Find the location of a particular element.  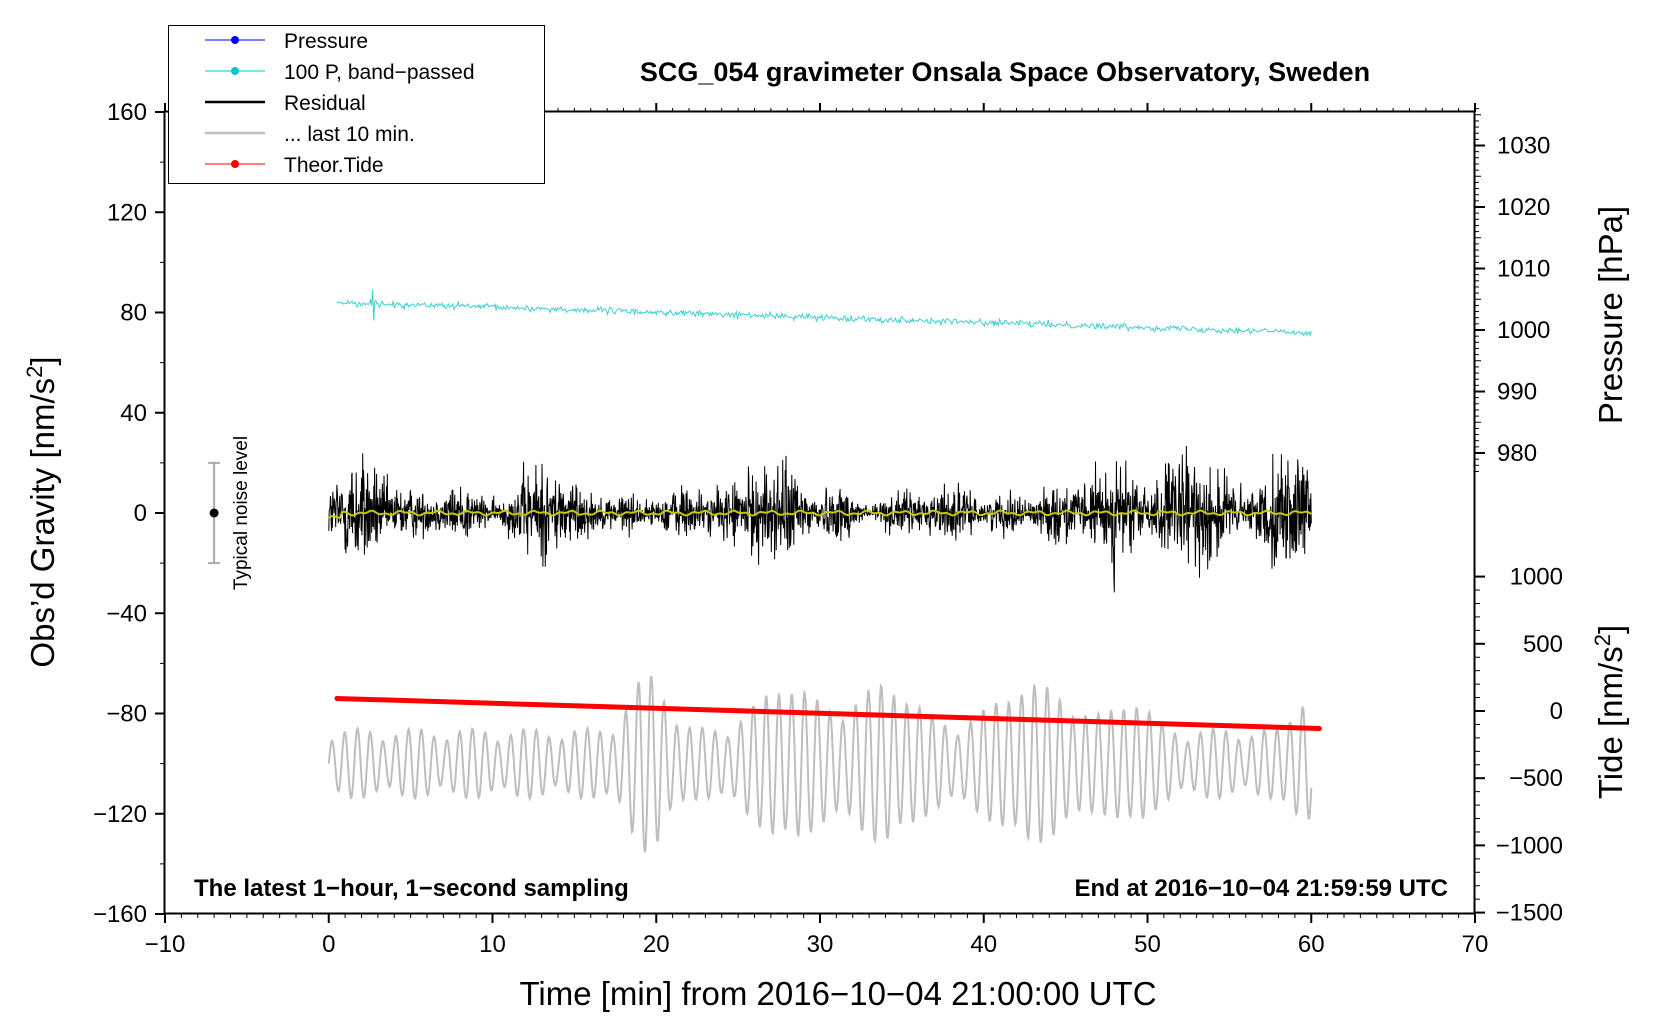

pressure-tick-label: 1000 is located at coordinates (1523, 330).